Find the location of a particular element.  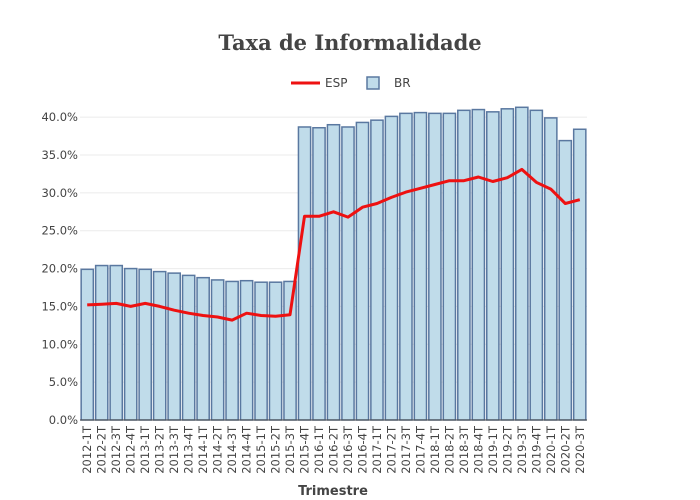

legend: ESP BR is located at coordinates (351, 83).